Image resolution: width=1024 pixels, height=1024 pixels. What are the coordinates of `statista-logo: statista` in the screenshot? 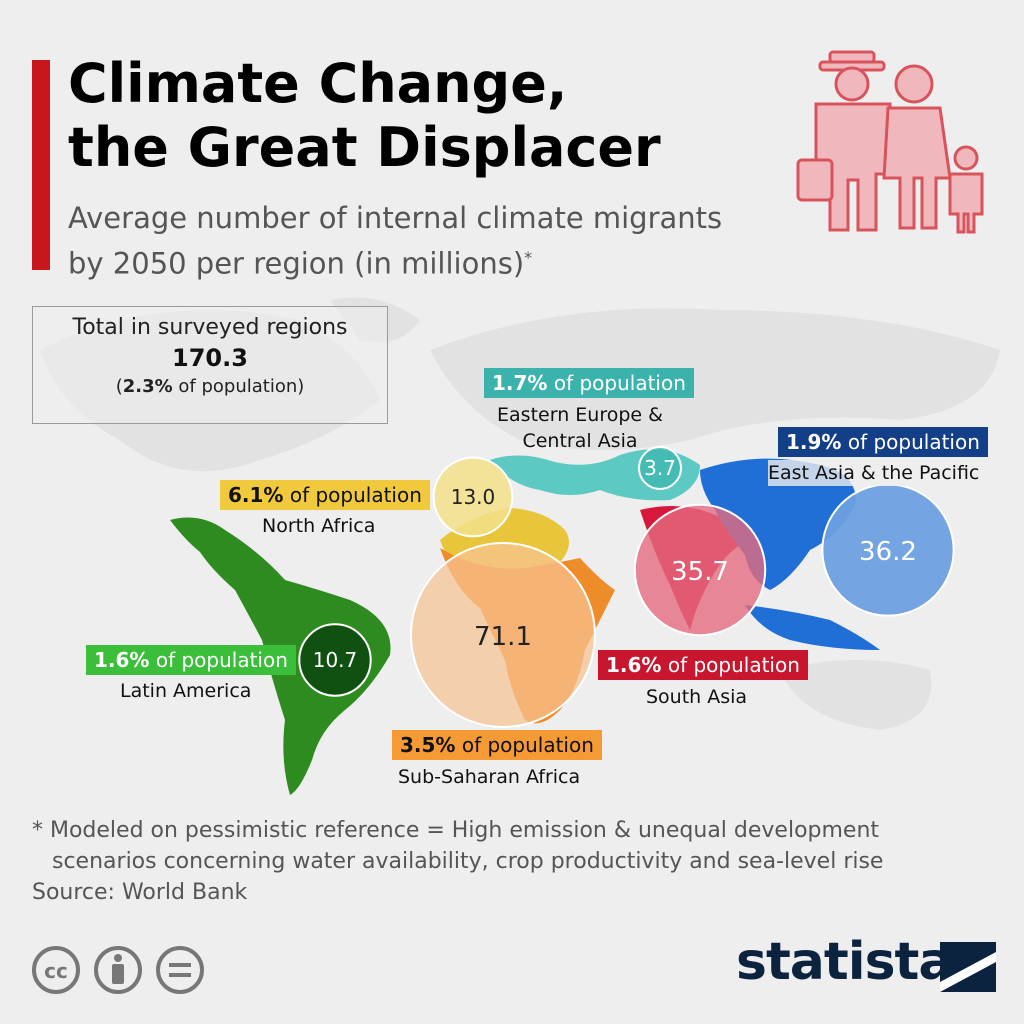 It's located at (844, 962).